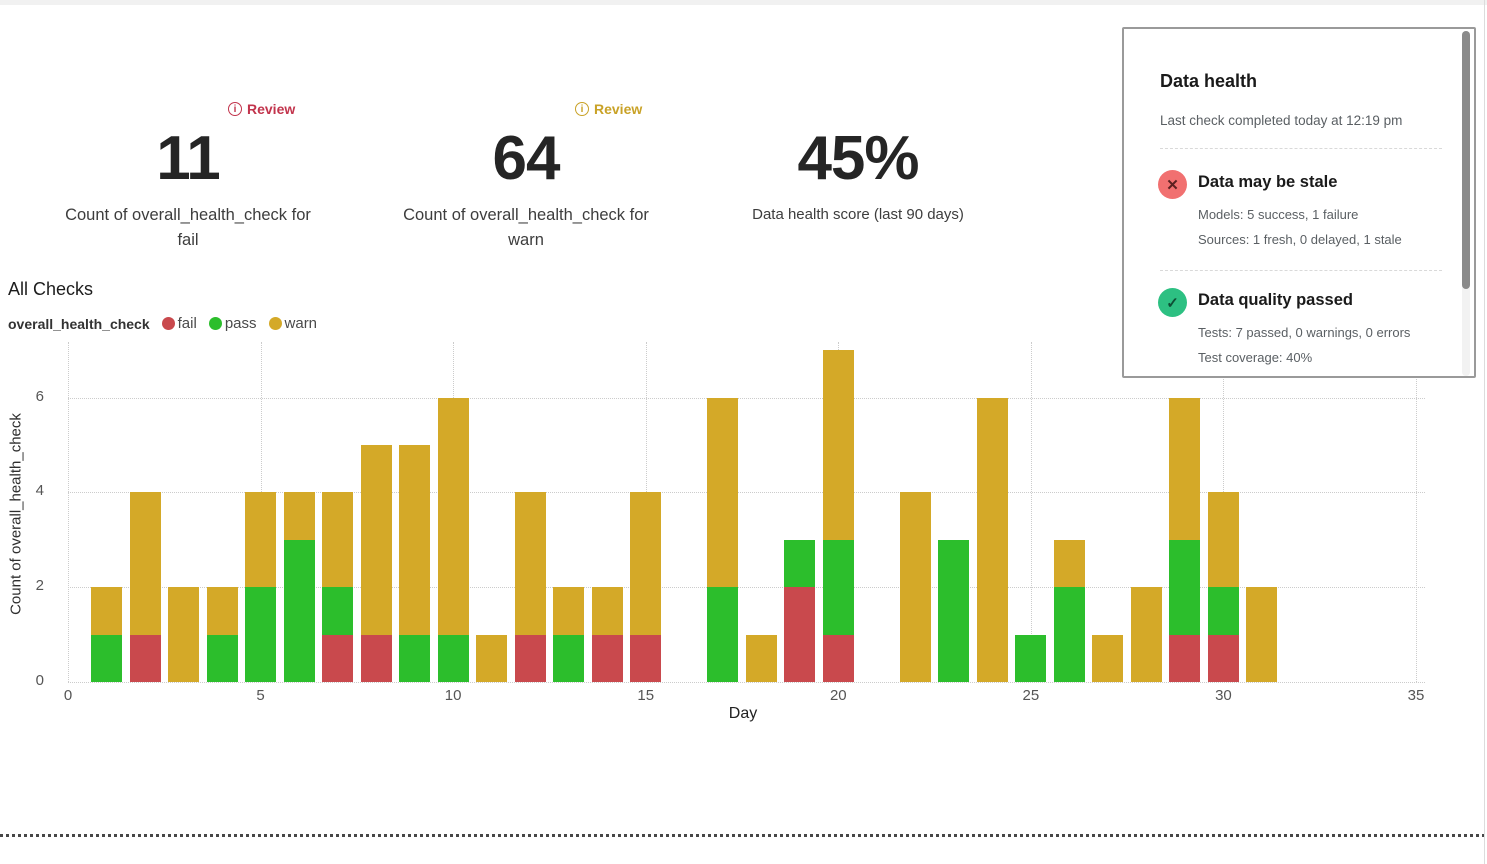 The image size is (1487, 864). Describe the element at coordinates (526, 227) in the screenshot. I see `metric-warn-label: Count of overall_health_check for warn` at that location.